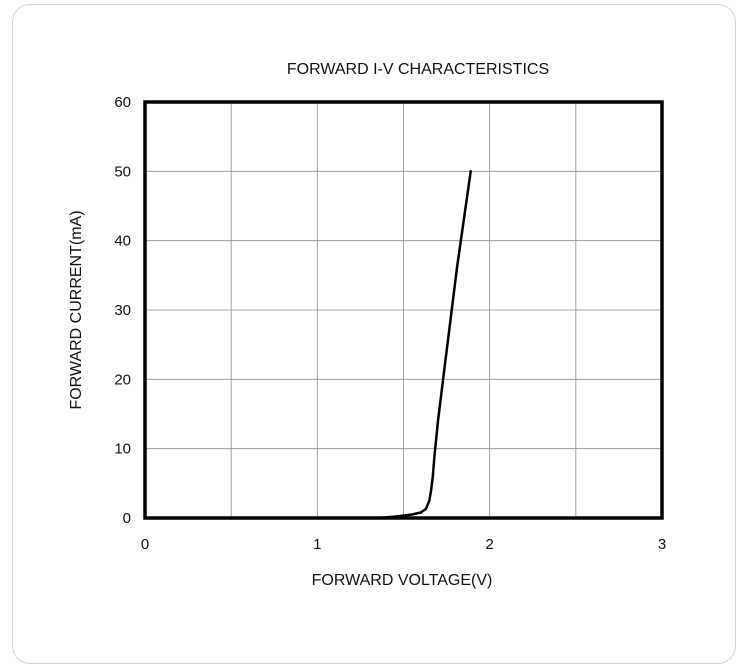 Image resolution: width=743 pixels, height=664 pixels. What do you see at coordinates (489, 544) in the screenshot?
I see `x-tick-label: 2` at bounding box center [489, 544].